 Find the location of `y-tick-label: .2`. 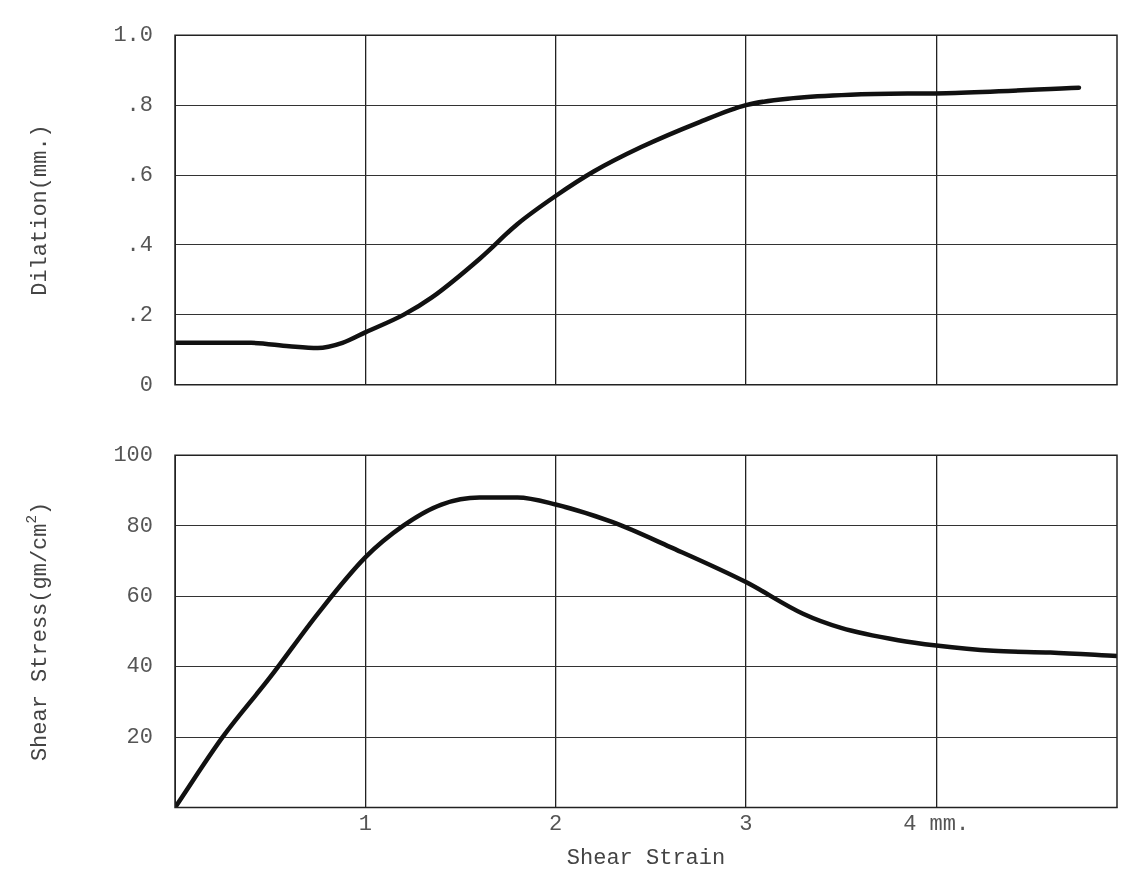

y-tick-label: .2 is located at coordinates (139, 315).